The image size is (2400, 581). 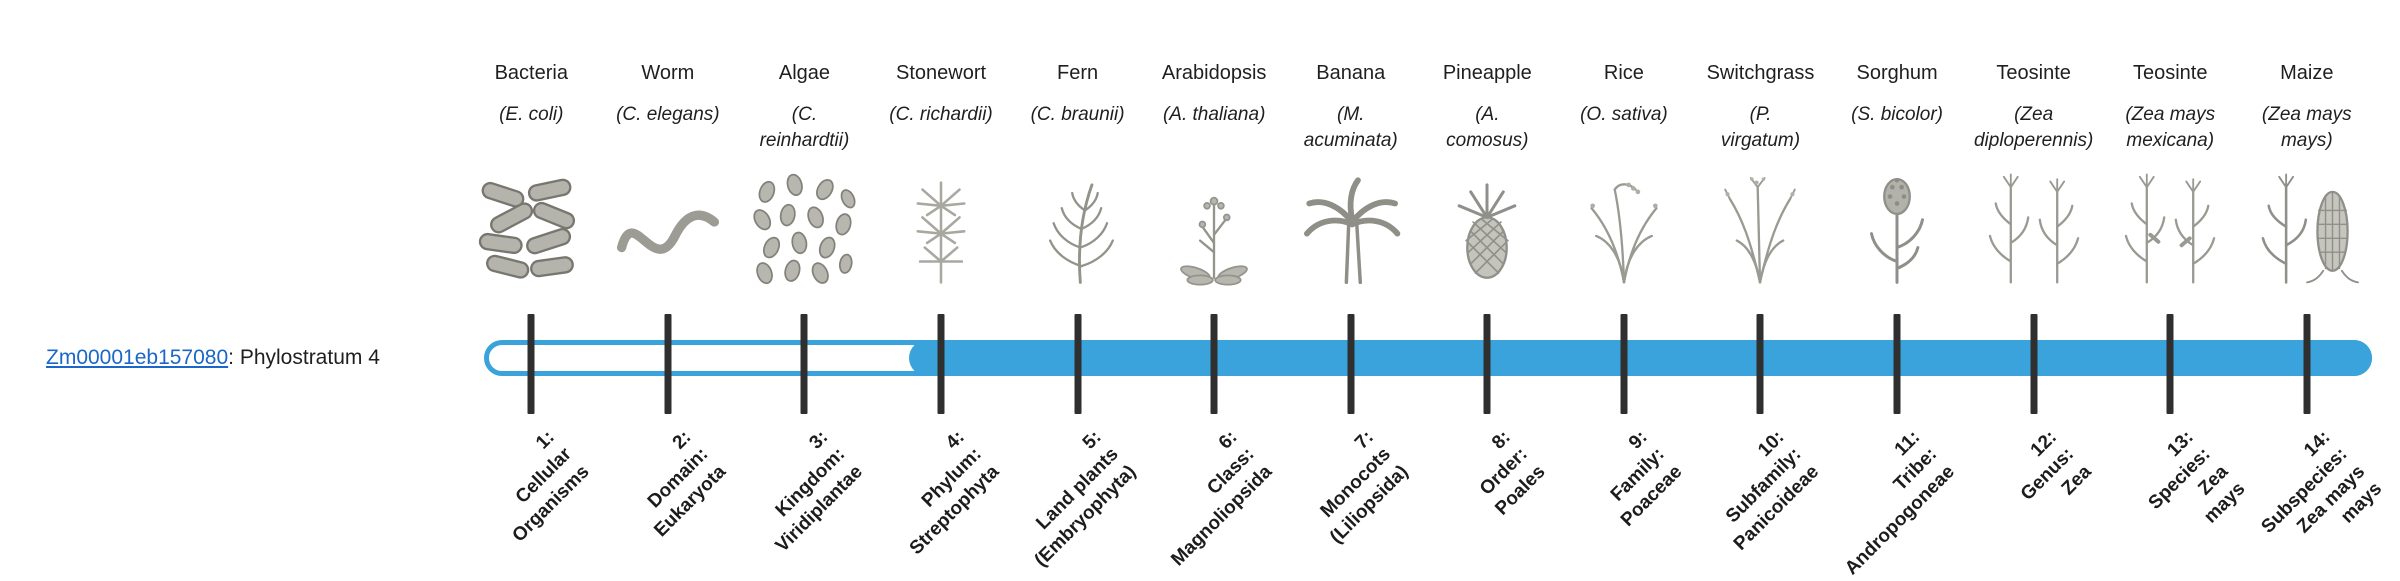 I want to click on taxon-scientific-name: (C. elegans), so click(x=668, y=114).